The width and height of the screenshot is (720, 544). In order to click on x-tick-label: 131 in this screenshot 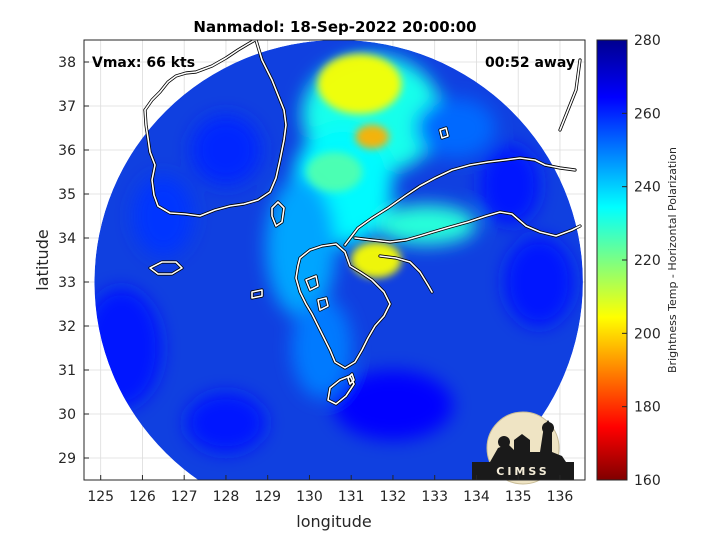, I will do `click(351, 497)`.